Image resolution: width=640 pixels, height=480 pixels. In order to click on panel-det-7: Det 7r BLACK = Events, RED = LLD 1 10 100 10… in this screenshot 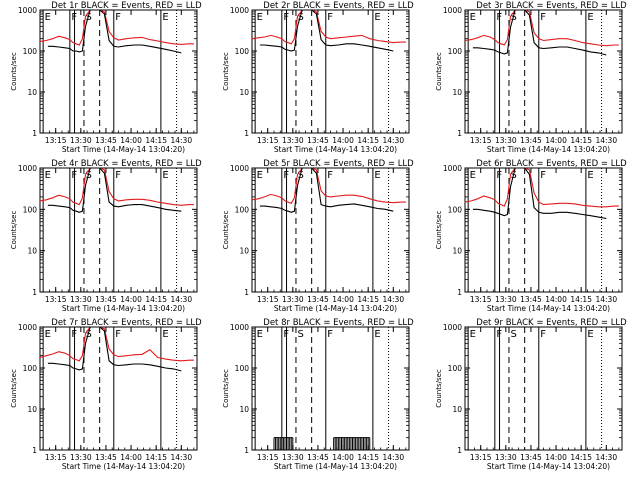, I will do `click(106, 394)`.